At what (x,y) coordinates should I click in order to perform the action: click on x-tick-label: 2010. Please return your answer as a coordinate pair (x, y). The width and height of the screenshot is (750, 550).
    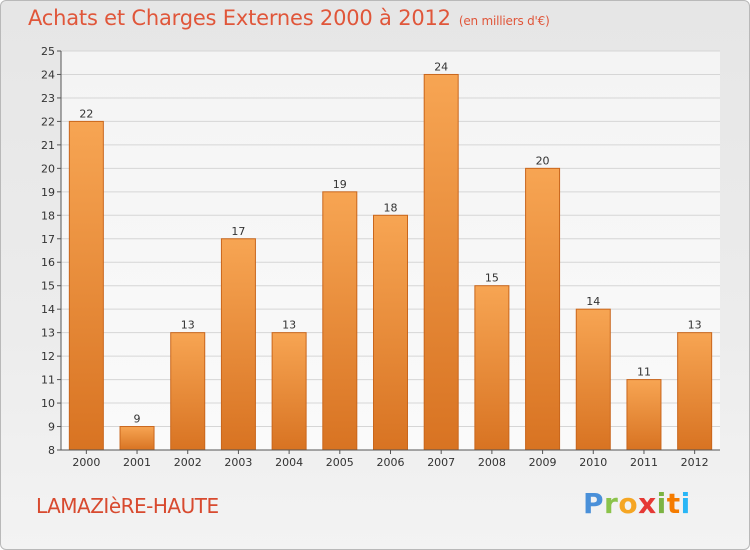
    Looking at the image, I should click on (593, 462).